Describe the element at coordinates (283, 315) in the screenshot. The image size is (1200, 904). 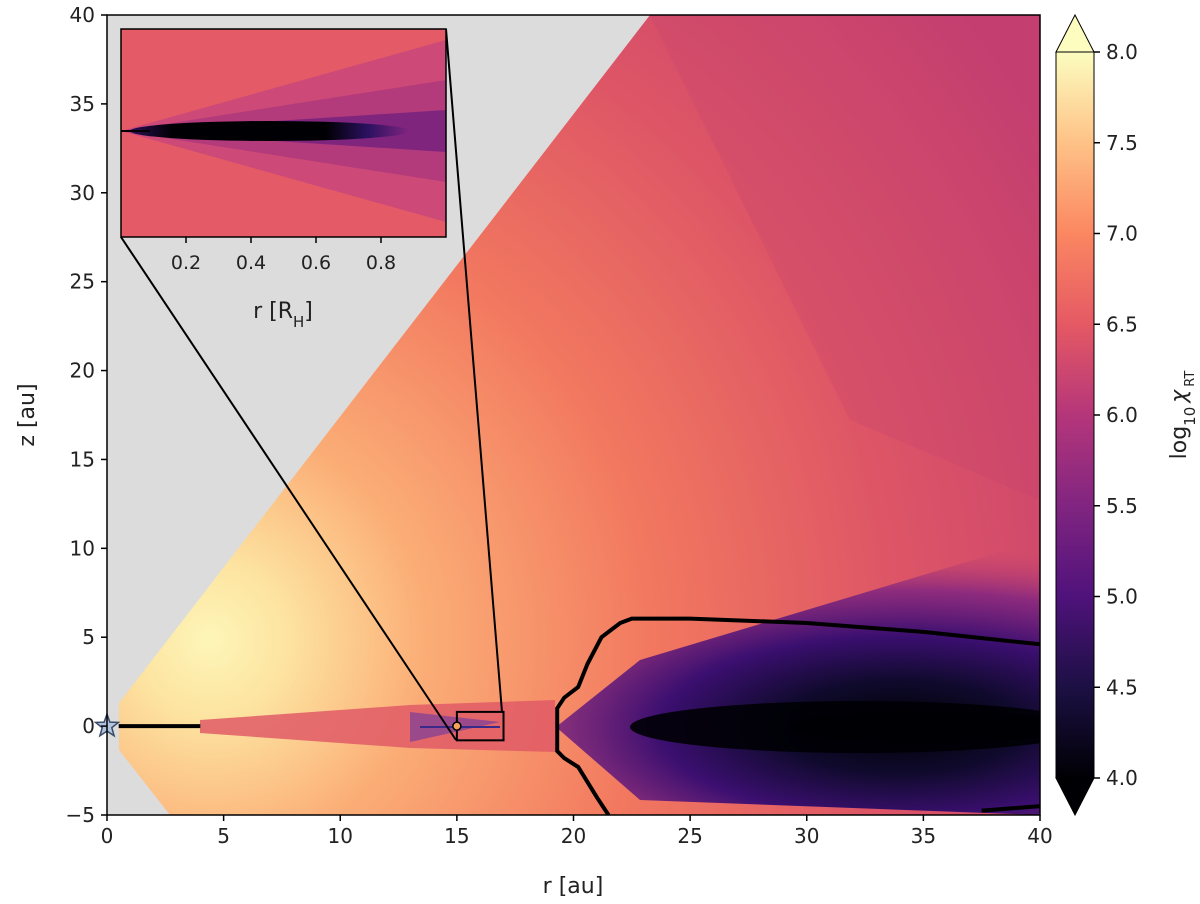
I see `inset-x-axis-label: r [RH]` at that location.